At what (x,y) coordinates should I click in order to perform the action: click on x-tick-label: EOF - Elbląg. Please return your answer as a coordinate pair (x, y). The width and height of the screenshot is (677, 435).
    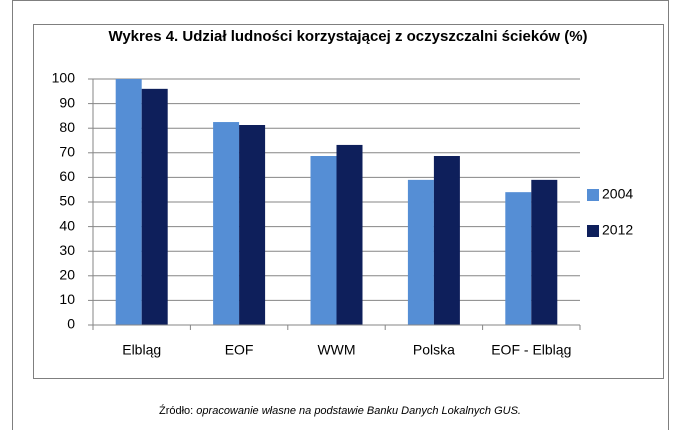
    Looking at the image, I should click on (531, 350).